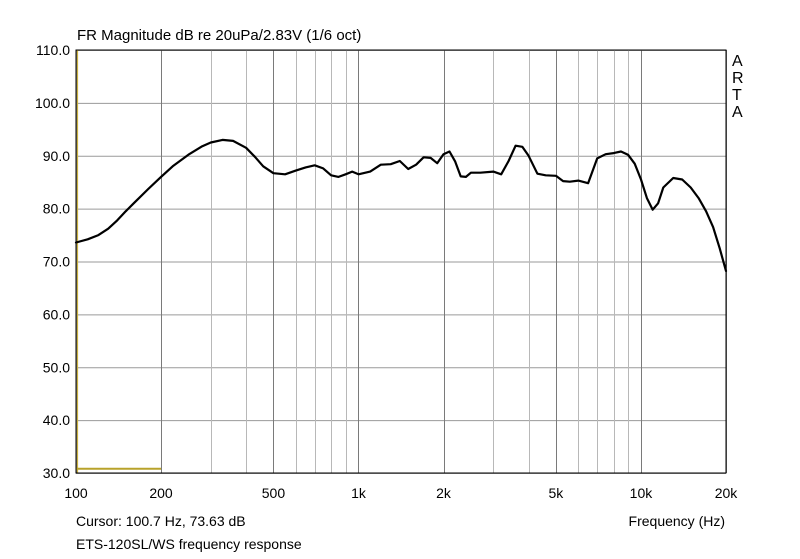 The image size is (800, 559). What do you see at coordinates (56, 473) in the screenshot?
I see `y-tick-label: 30.0` at bounding box center [56, 473].